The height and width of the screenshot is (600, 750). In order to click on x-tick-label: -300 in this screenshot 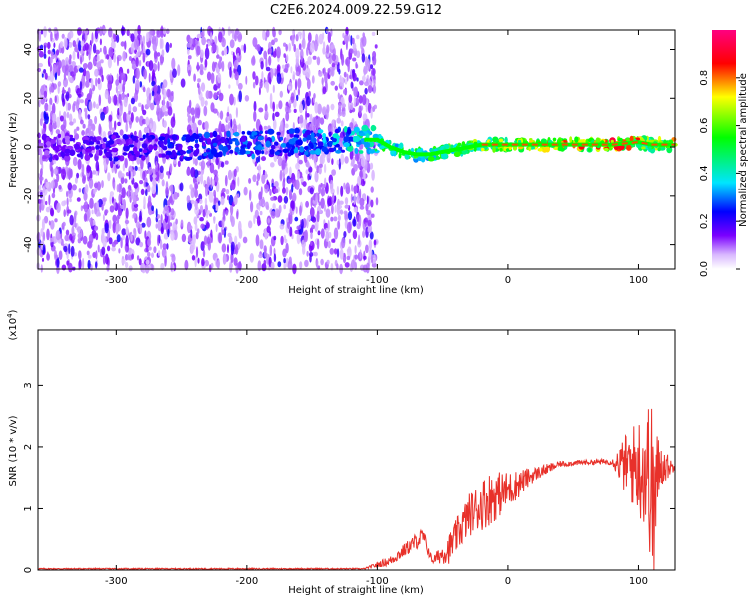, I will do `click(116, 581)`.